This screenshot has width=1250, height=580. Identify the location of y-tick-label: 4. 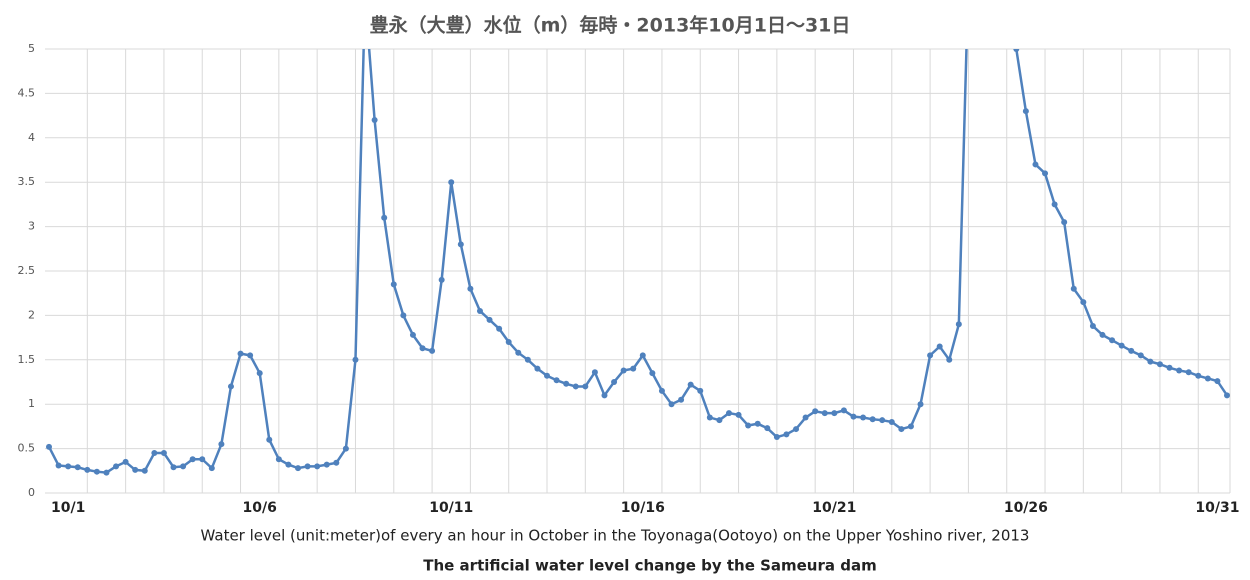
(31, 137).